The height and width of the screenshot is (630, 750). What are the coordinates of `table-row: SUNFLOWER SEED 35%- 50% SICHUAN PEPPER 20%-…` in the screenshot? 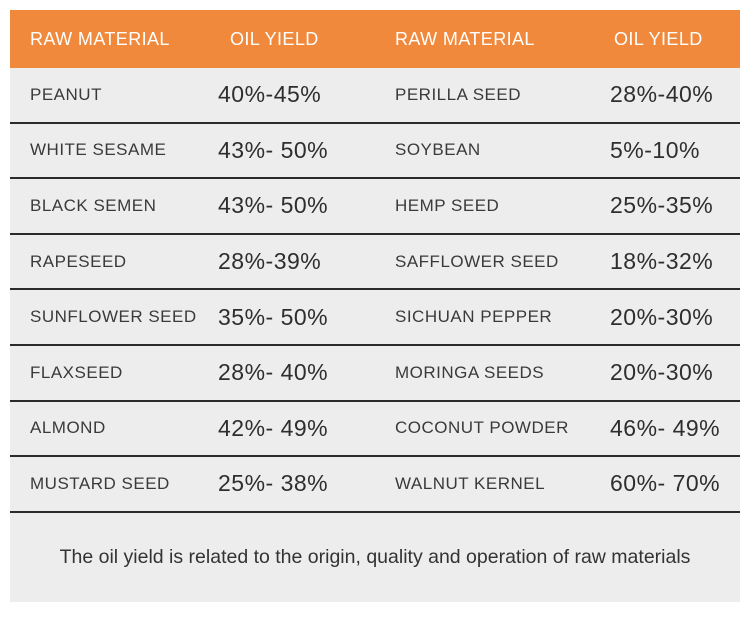 It's located at (375, 318).